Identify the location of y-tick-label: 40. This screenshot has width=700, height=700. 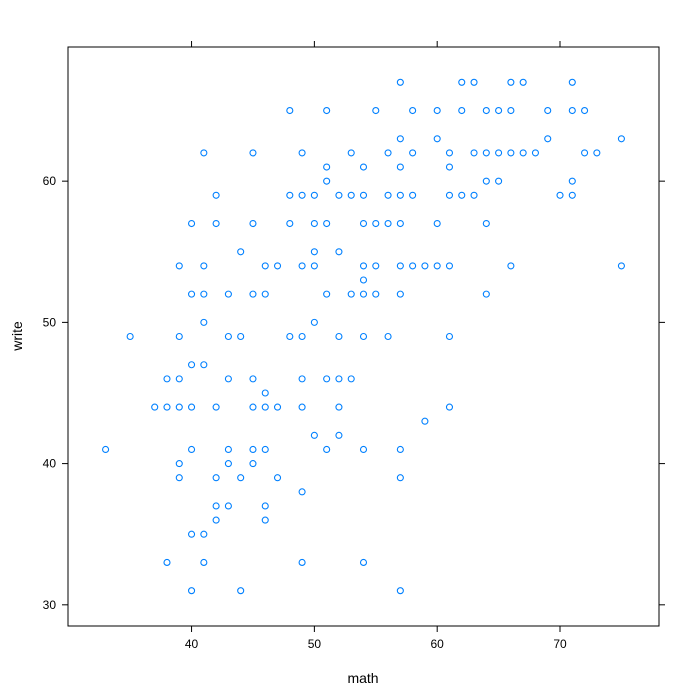
(50, 464).